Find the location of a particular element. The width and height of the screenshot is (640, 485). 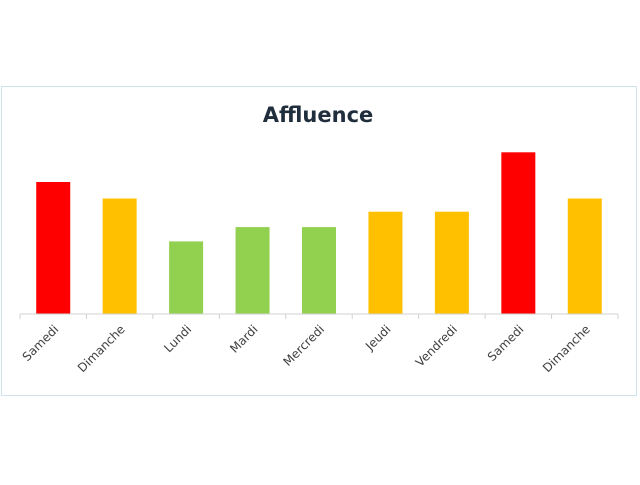

x-tick-label: Mercredi is located at coordinates (303, 345).